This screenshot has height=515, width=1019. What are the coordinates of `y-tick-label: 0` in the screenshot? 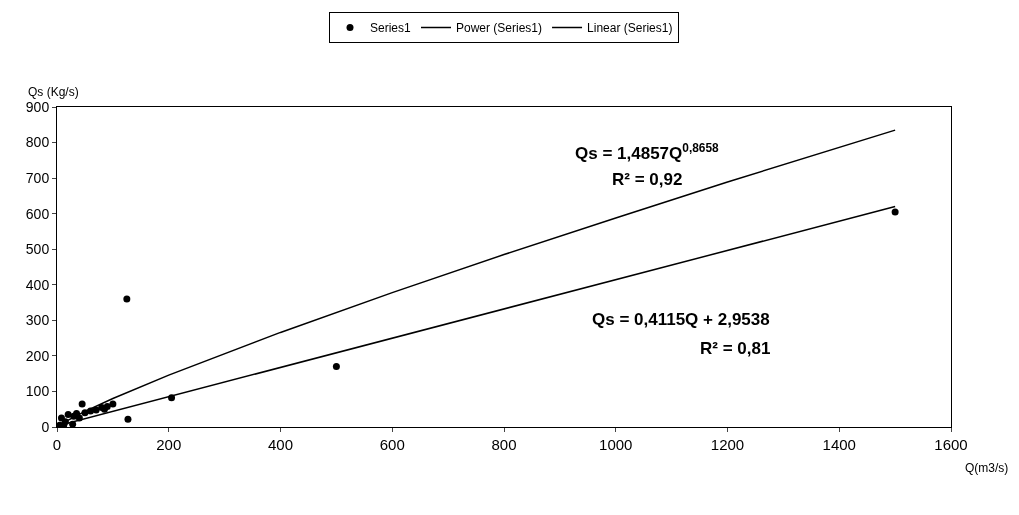 It's located at (45, 426).